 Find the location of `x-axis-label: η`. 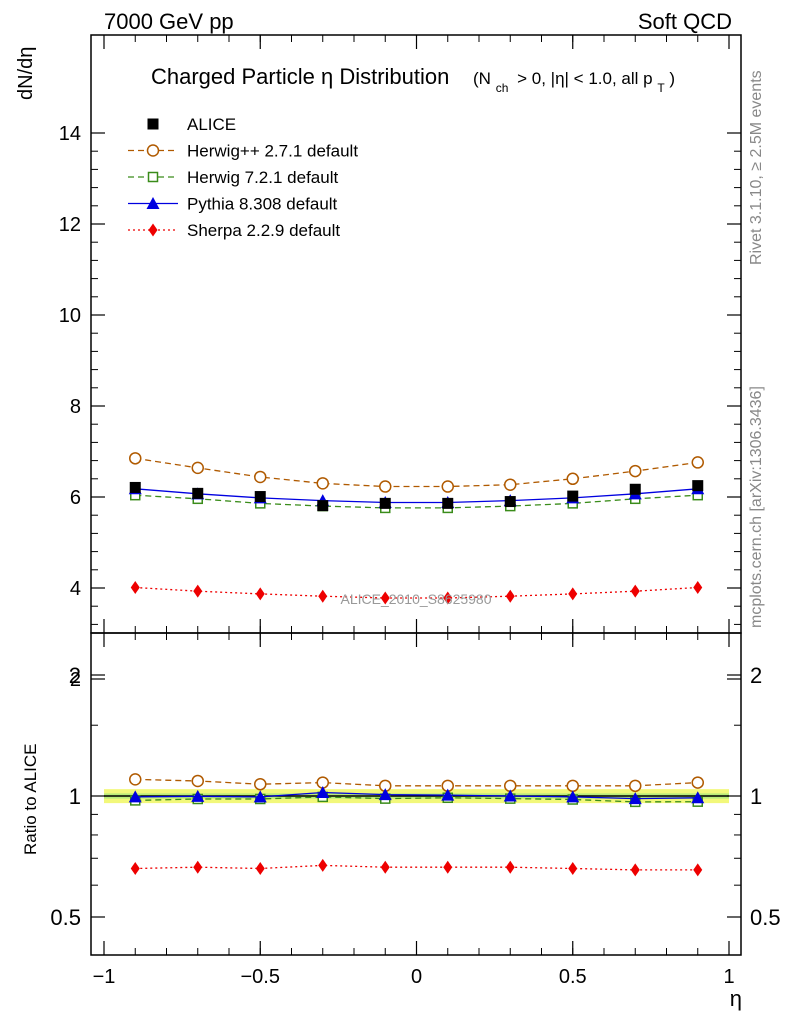

x-axis-label: η is located at coordinates (736, 998).